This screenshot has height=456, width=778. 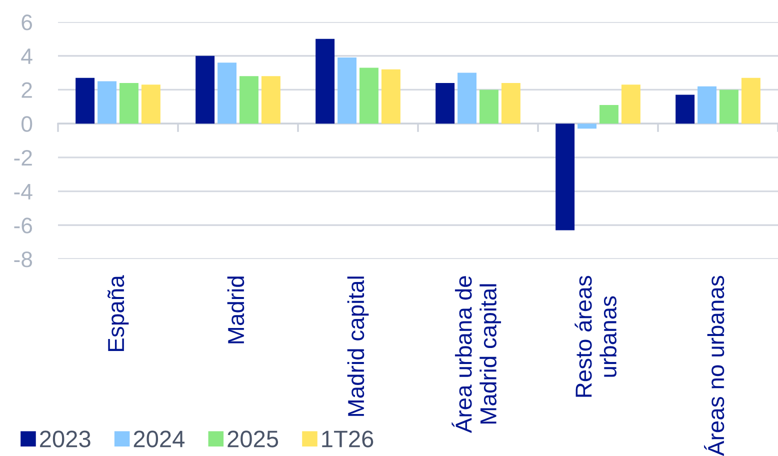 I want to click on x-tick-label: Área urbana de Madrid capital, so click(x=477, y=355).